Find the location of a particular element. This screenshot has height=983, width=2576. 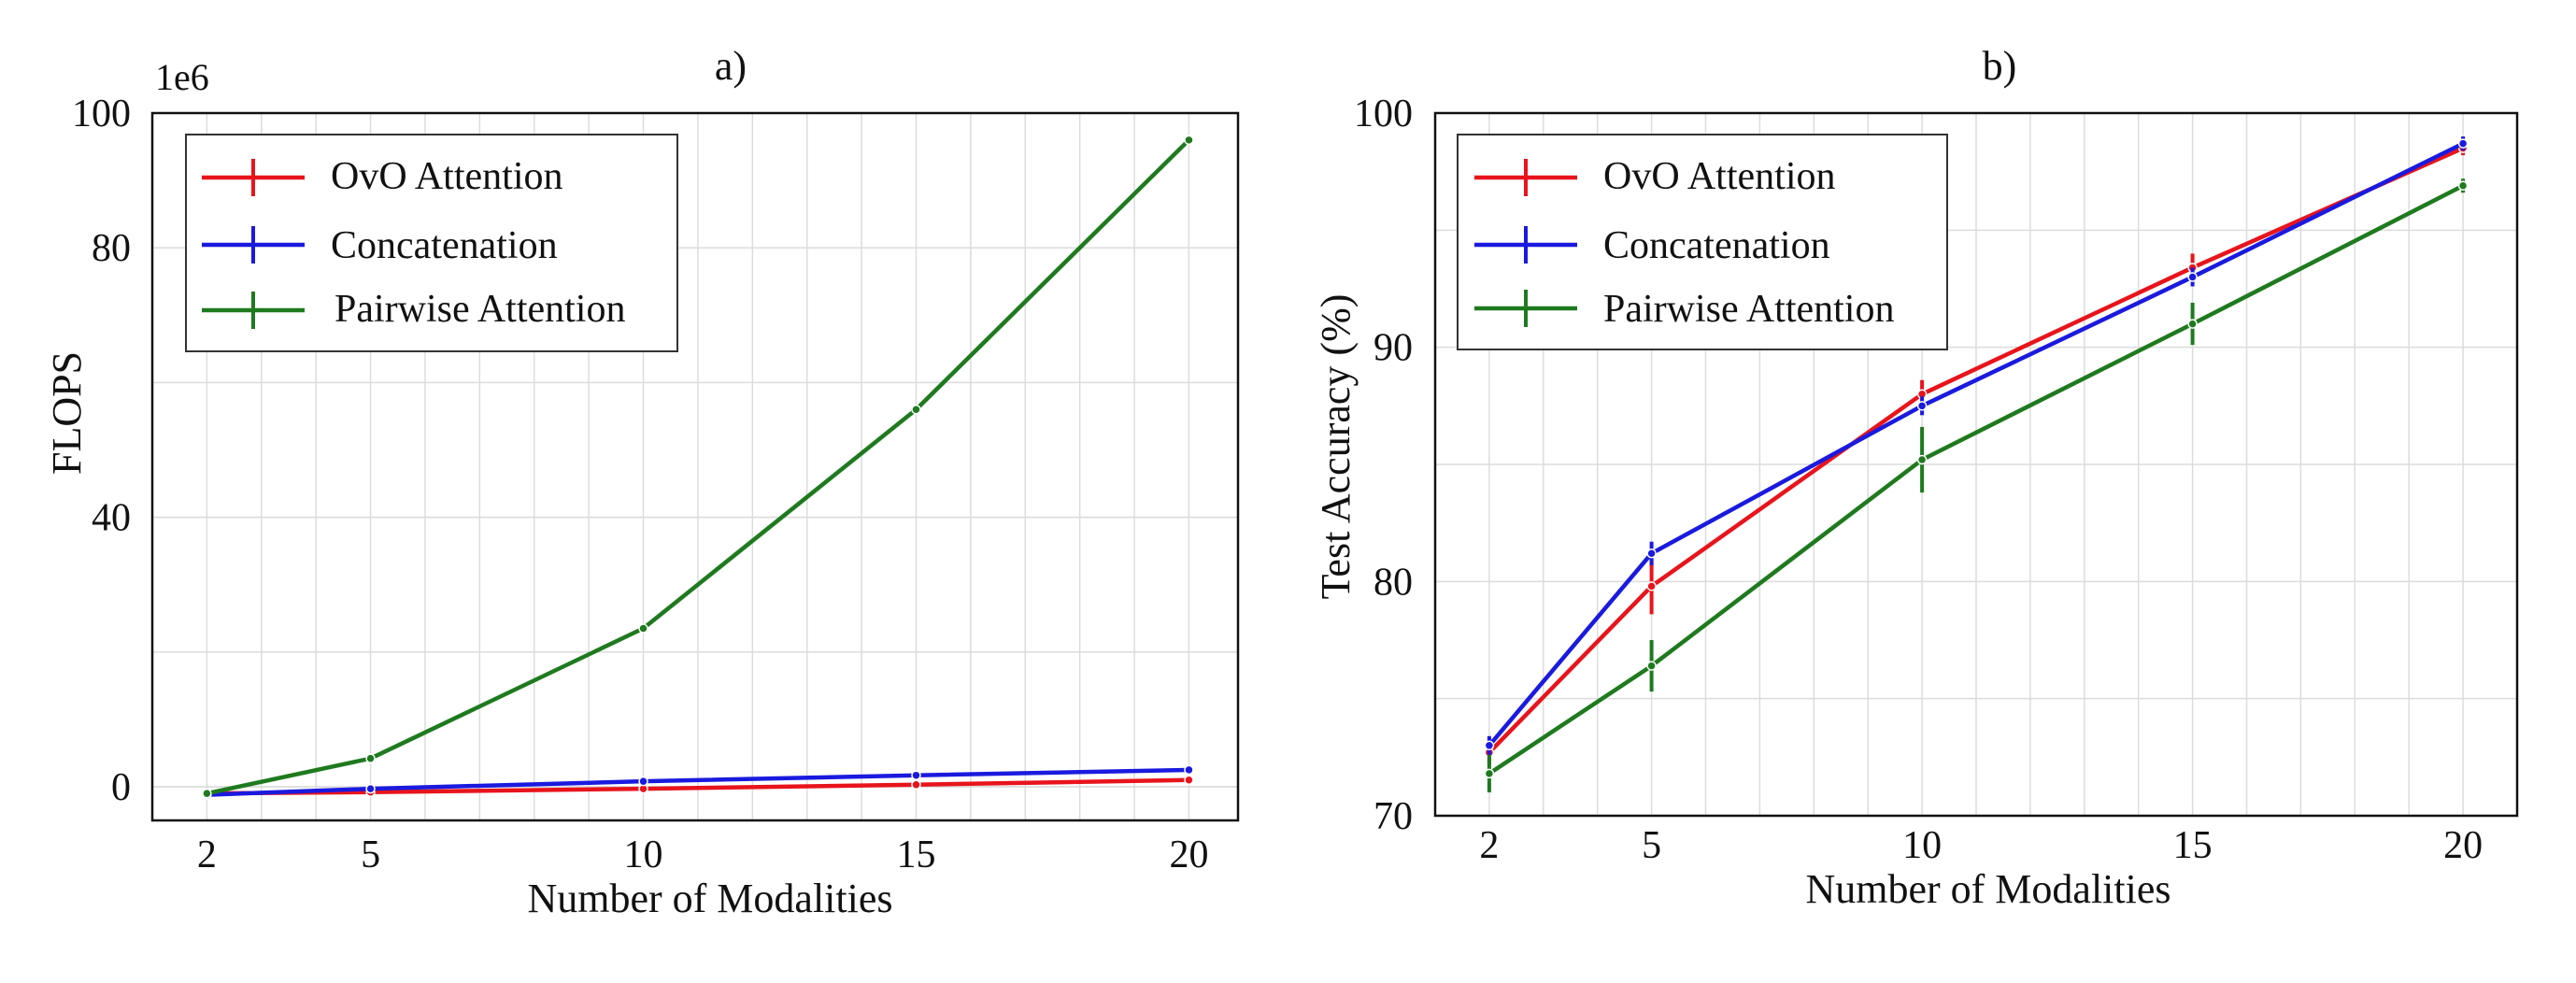

panel-a-legend-entry-concat: Concatenation is located at coordinates (380, 245).